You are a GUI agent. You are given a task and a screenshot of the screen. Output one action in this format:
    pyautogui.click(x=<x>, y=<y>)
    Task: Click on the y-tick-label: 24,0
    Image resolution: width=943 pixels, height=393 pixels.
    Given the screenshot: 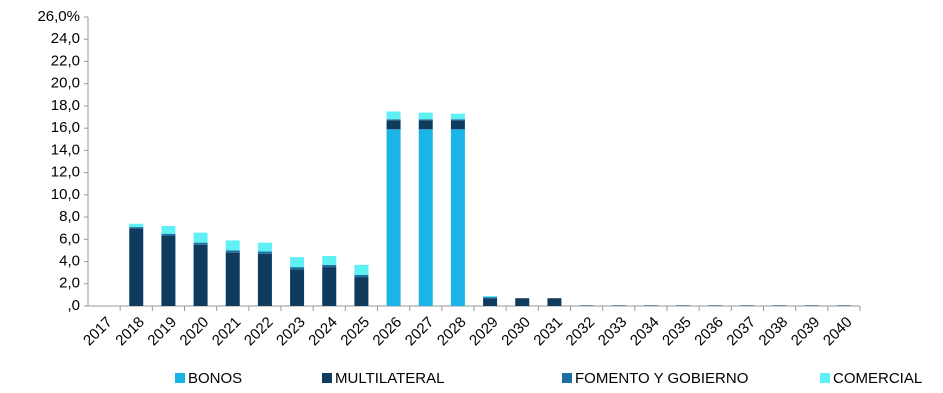 What is the action you would take?
    pyautogui.click(x=65, y=38)
    